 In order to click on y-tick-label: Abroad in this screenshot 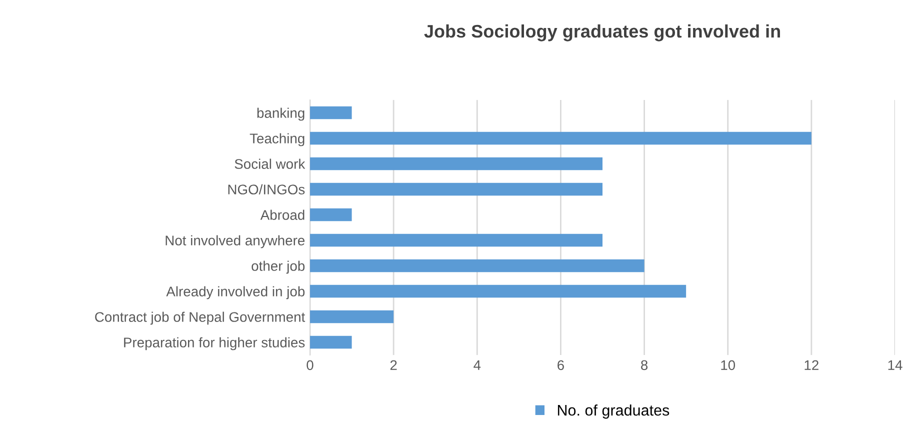, I will do `click(282, 215)`.